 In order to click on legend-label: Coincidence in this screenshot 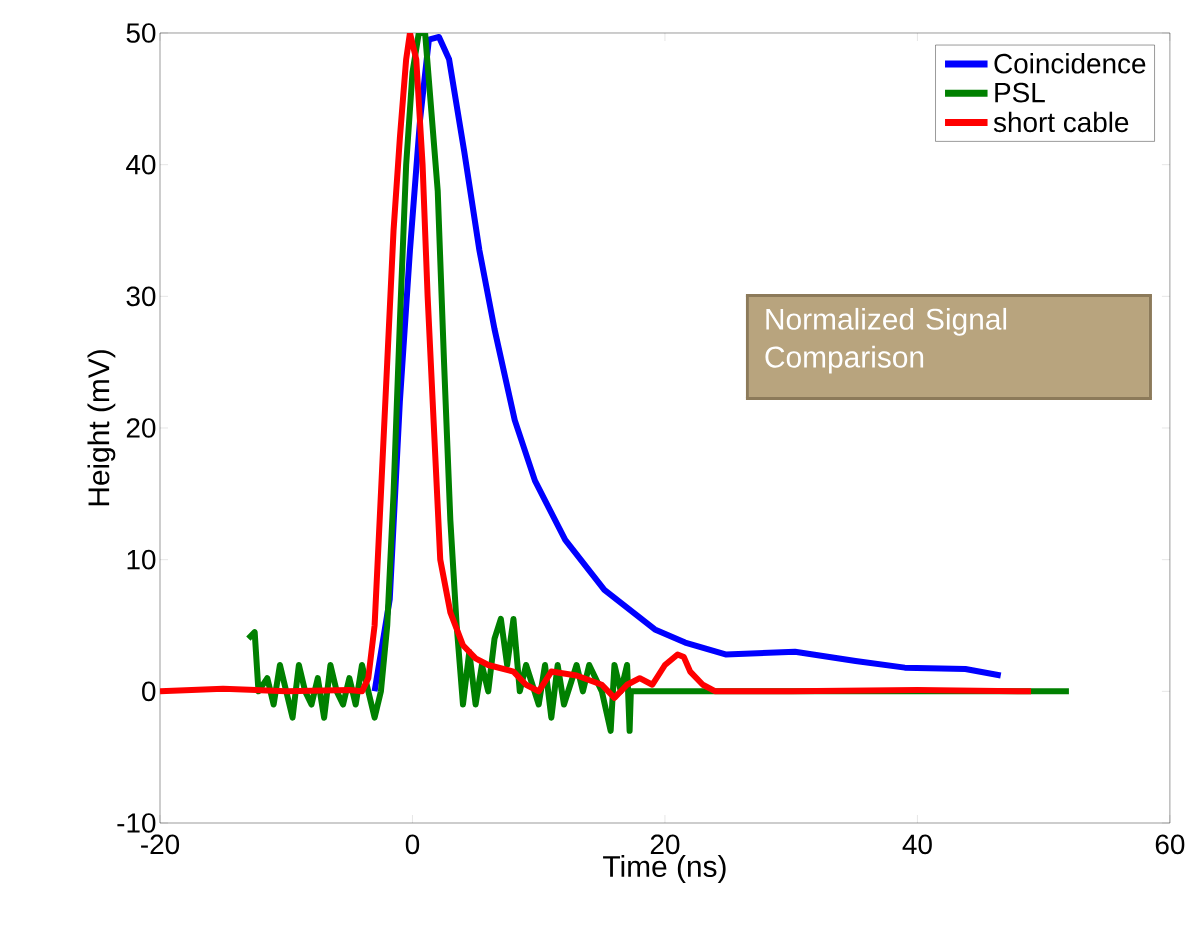, I will do `click(1070, 63)`.